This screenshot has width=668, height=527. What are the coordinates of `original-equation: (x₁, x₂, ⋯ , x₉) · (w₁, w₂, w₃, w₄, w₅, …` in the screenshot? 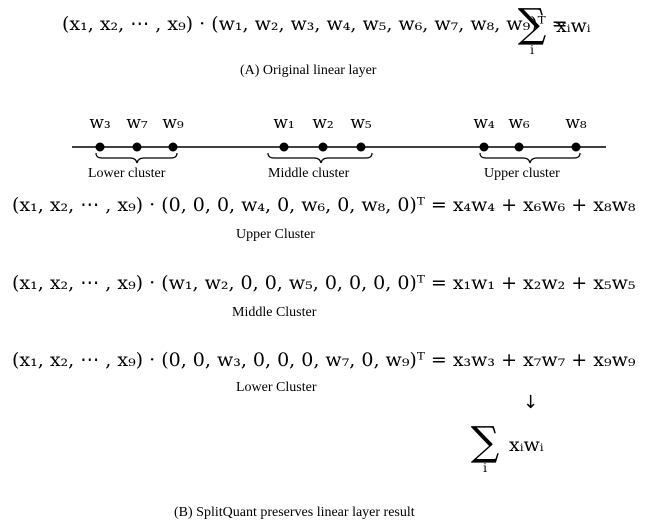 It's located at (315, 24).